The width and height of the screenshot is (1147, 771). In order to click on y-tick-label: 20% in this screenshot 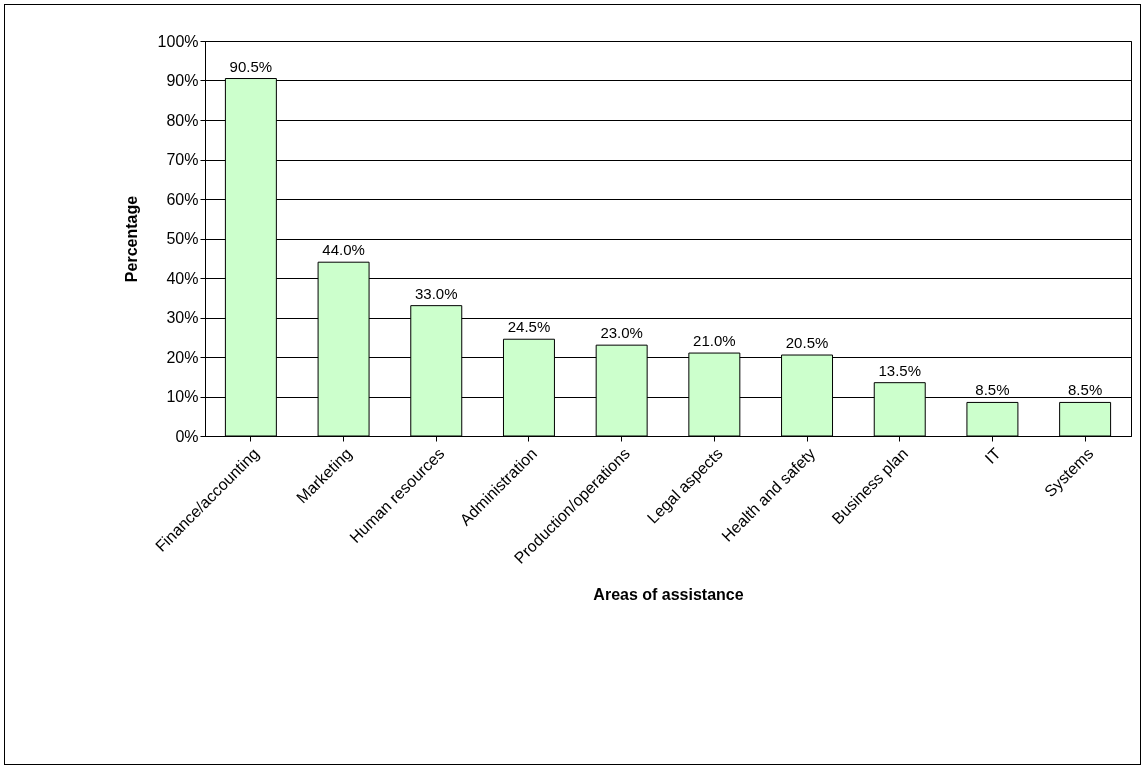, I will do `click(182, 357)`.